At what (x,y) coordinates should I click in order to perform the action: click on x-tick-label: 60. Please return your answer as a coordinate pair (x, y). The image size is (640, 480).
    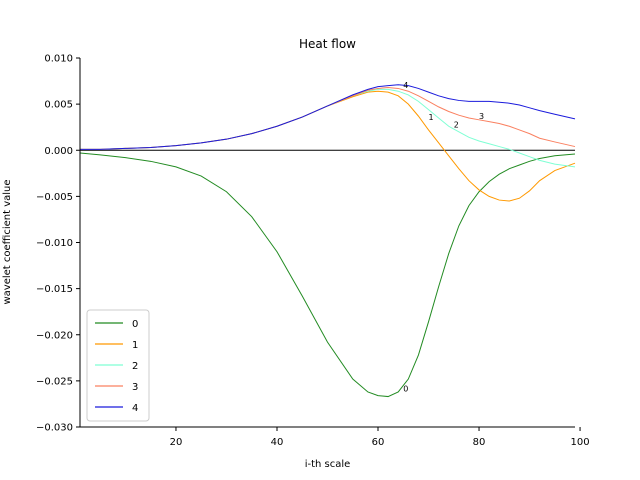
    Looking at the image, I should click on (378, 442).